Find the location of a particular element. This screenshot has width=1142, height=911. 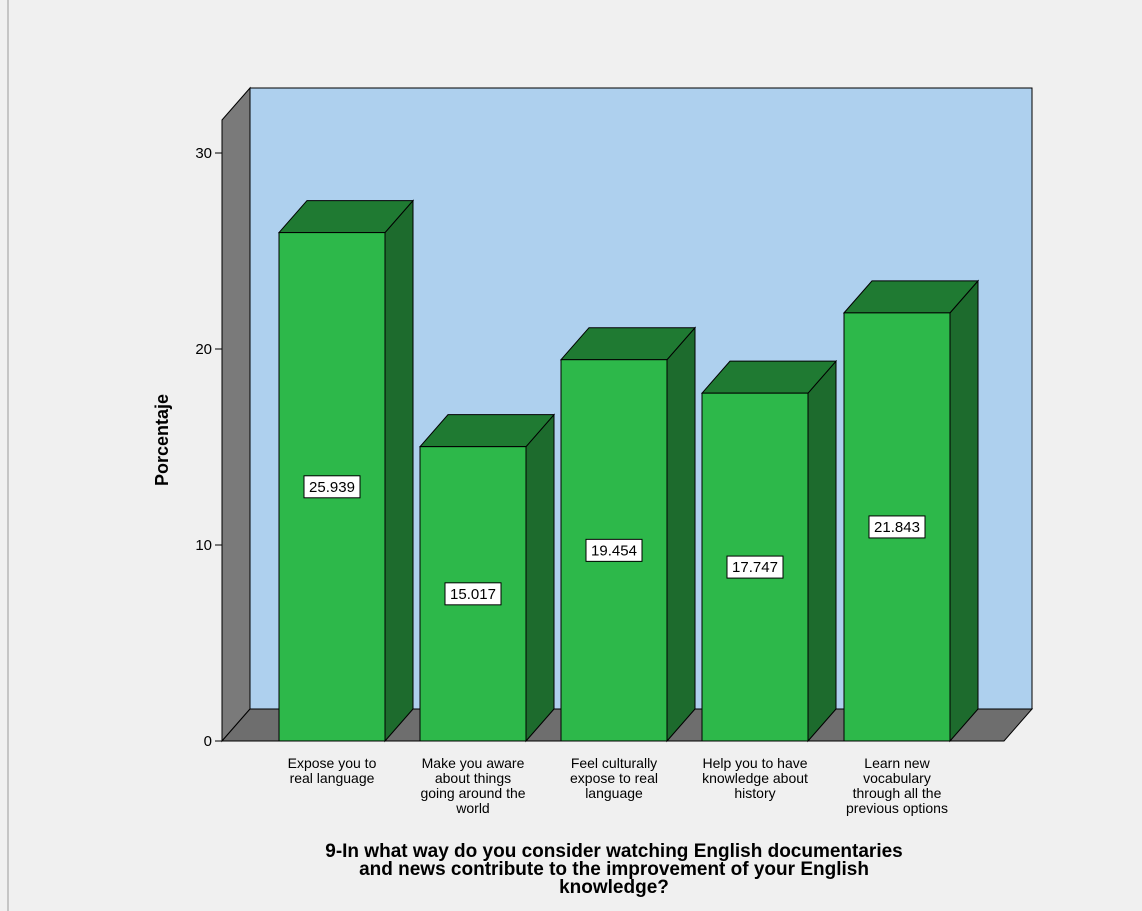

value-label-2: 15.017 is located at coordinates (473, 594).